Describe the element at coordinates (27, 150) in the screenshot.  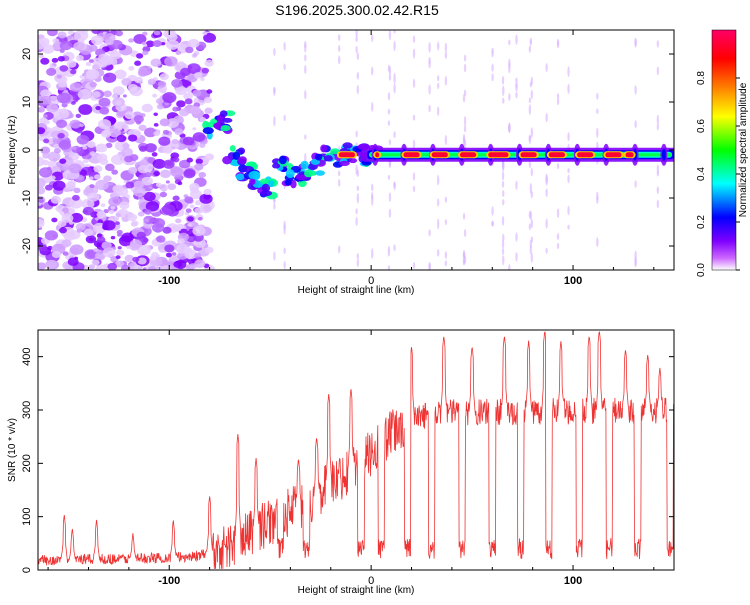
I see `spectrogram-ytick-label: 0` at that location.